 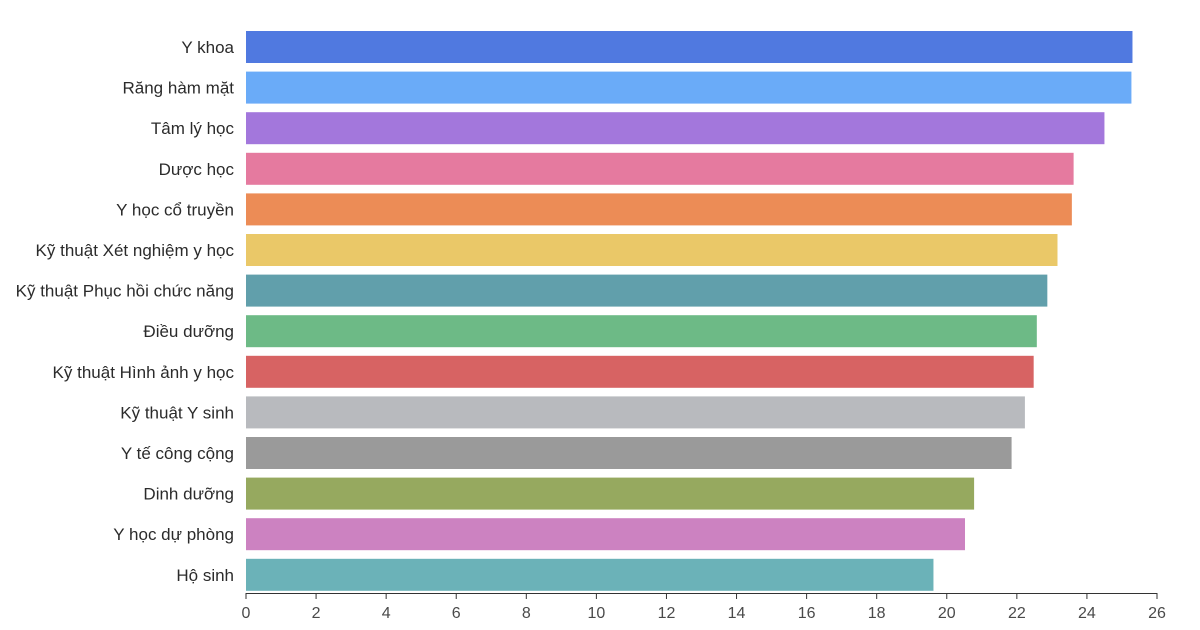 I want to click on category-label: Y tế công cộng, so click(x=177, y=453).